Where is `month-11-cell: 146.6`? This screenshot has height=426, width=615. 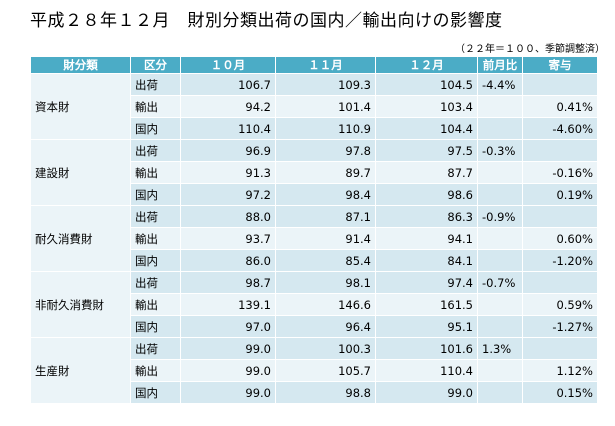
month-11-cell: 146.6 is located at coordinates (325, 304).